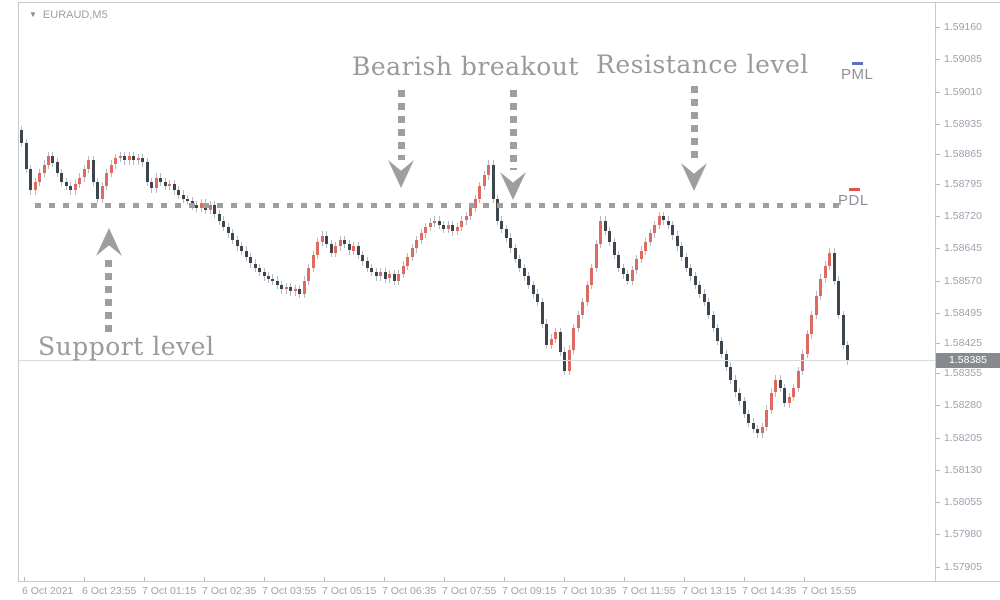  Describe the element at coordinates (963, 312) in the screenshot. I see `price-tick-label: 1.58495` at that location.